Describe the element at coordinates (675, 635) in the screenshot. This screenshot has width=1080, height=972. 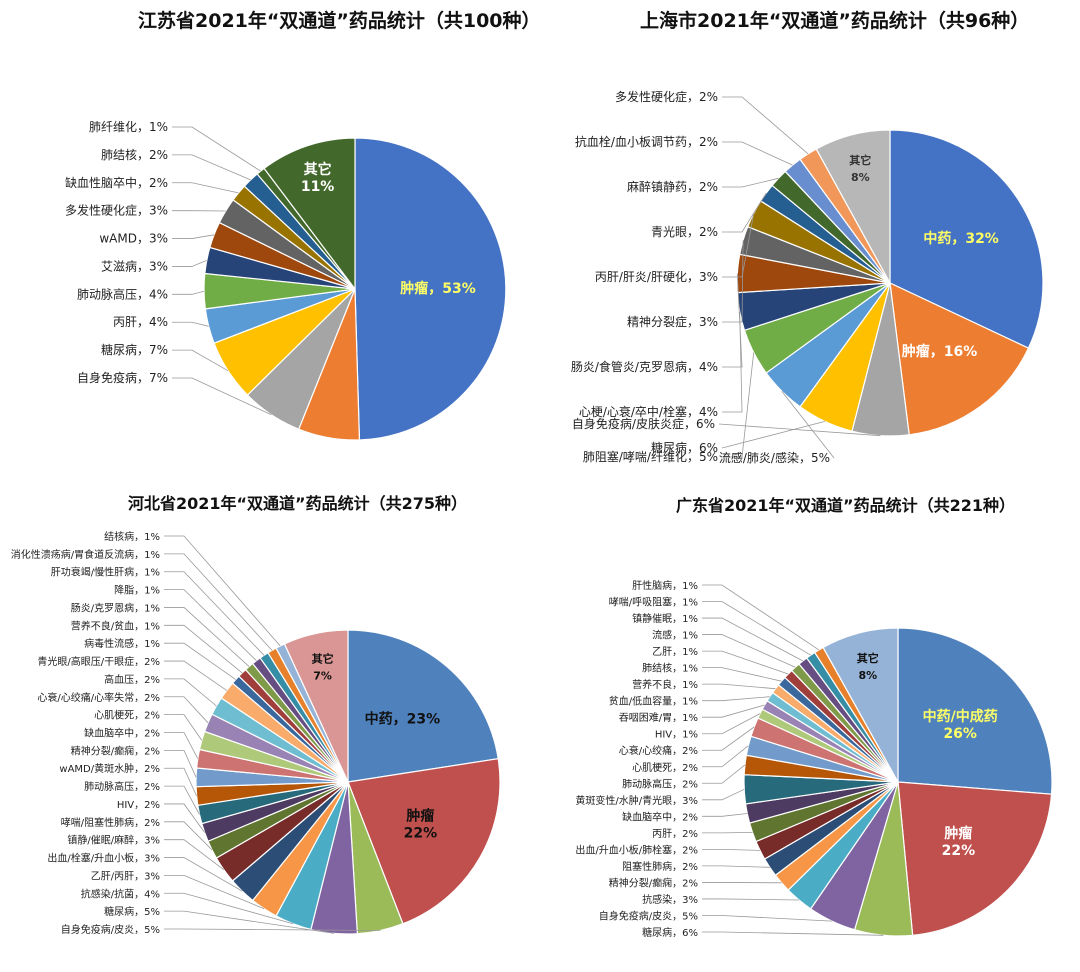
I see `pie-outside-label: 流感，1%` at that location.